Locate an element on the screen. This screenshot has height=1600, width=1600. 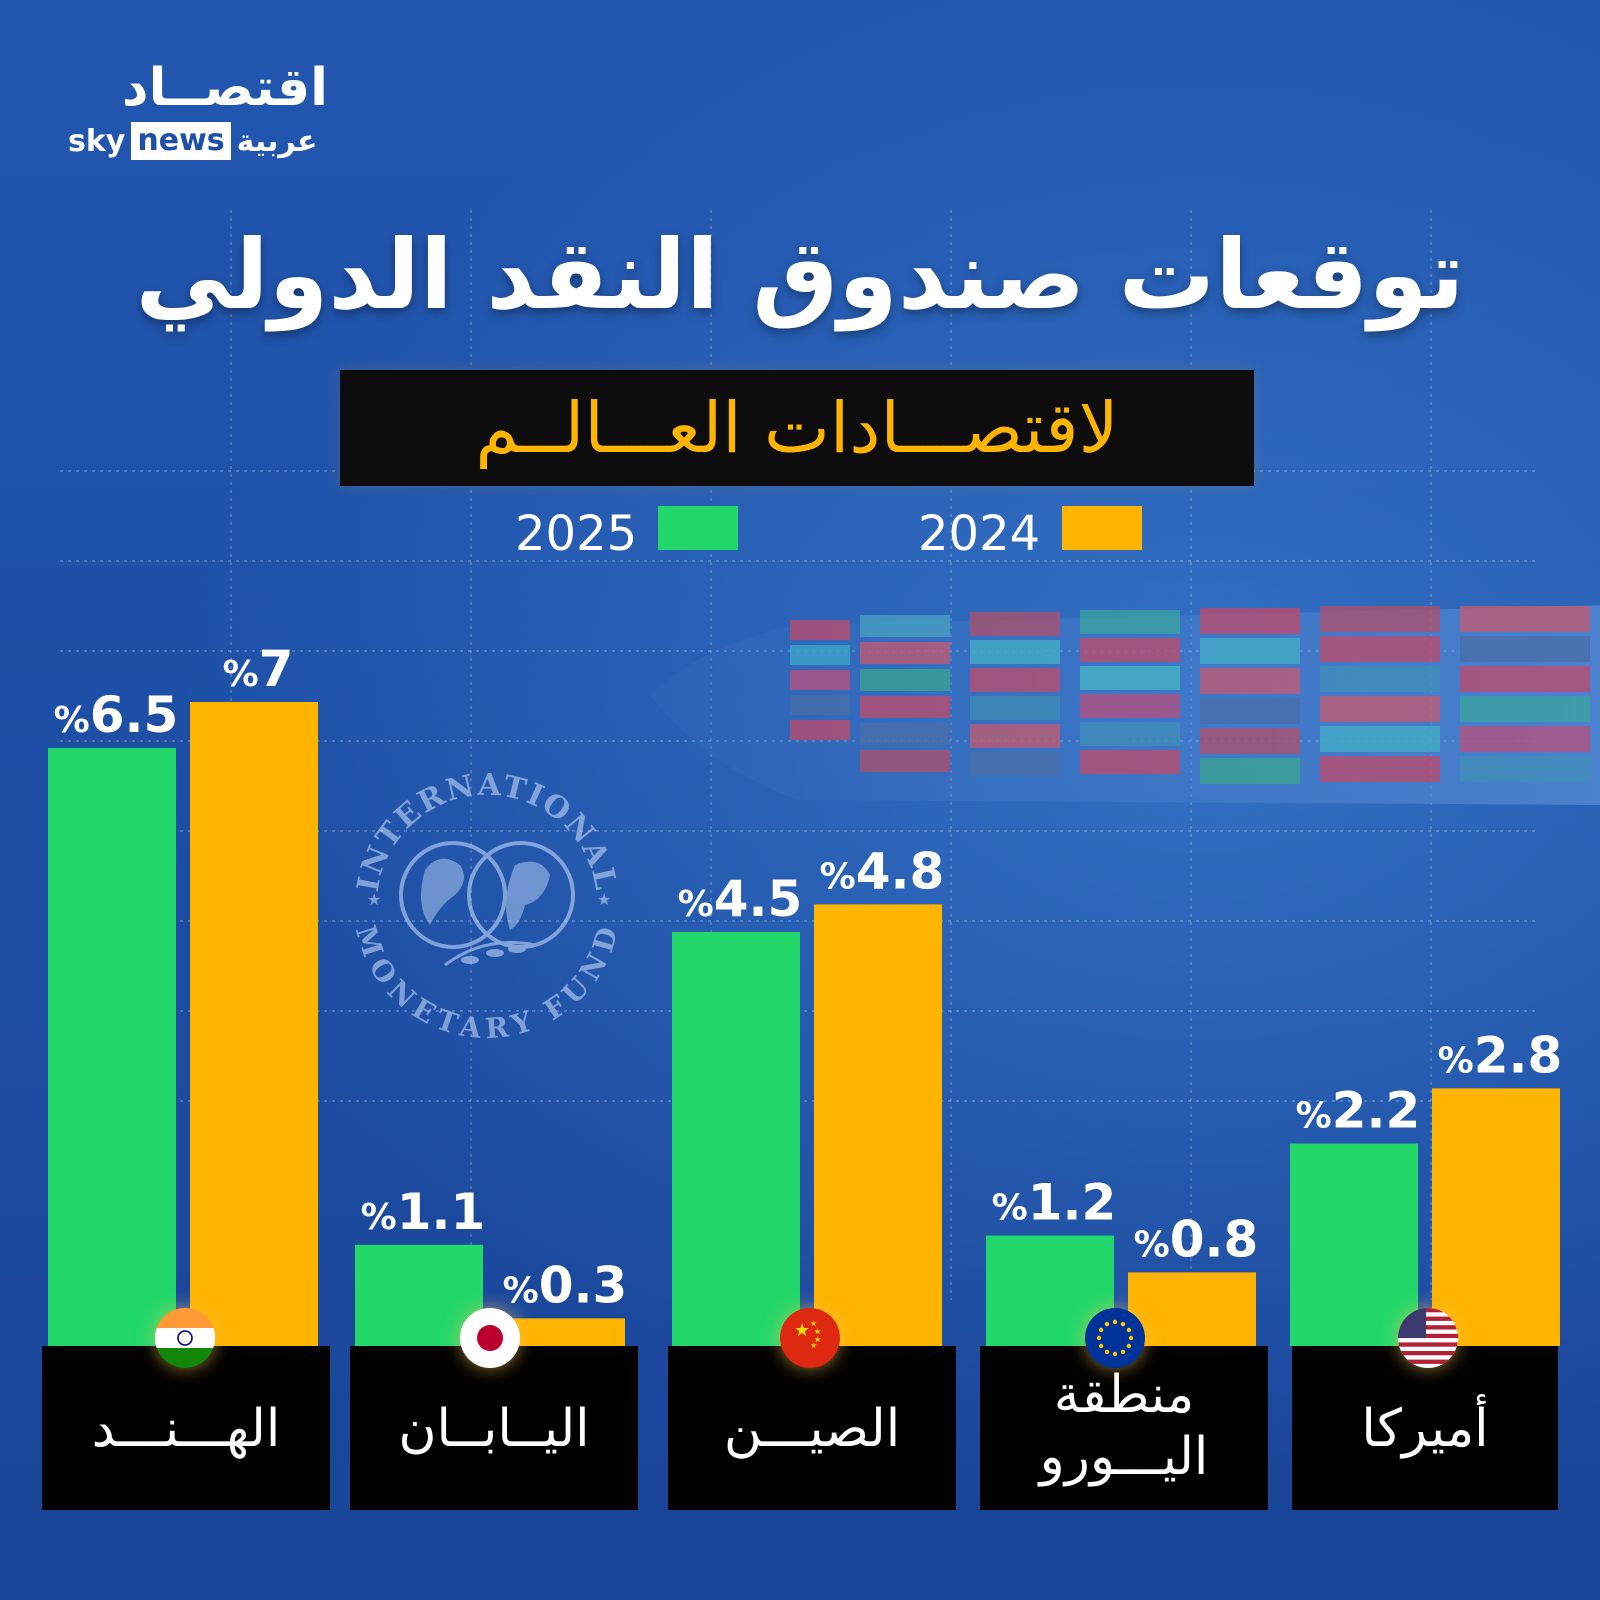
container-ship-image is located at coordinates (1125, 705).